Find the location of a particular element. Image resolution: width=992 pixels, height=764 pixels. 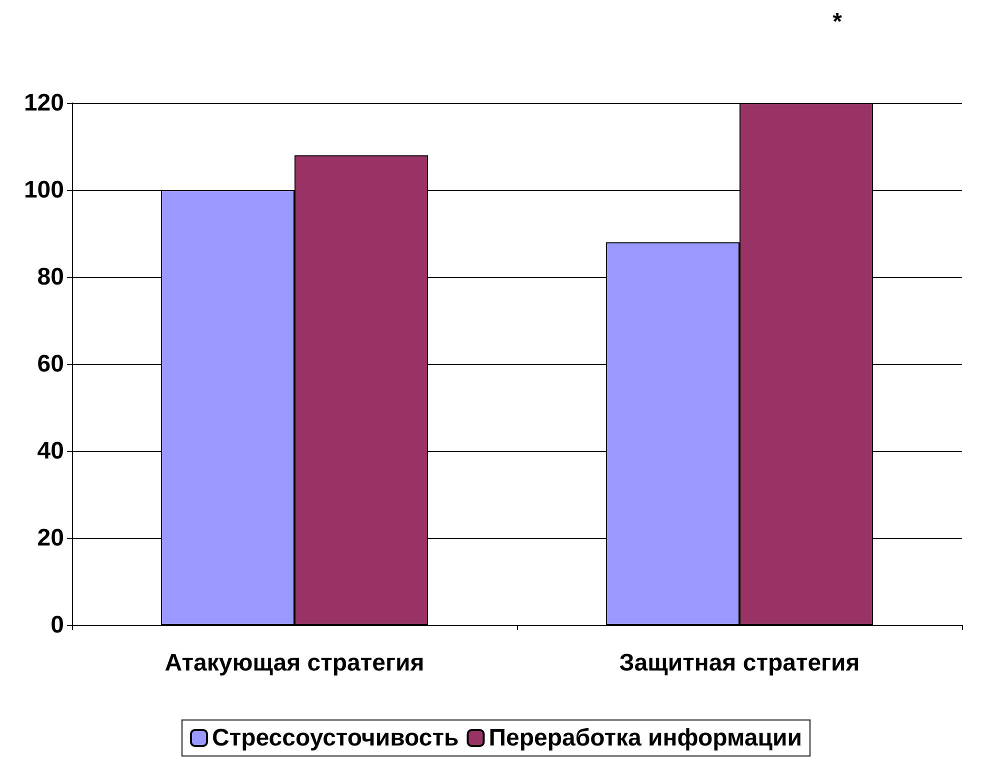

legend-label: Переработка информации is located at coordinates (645, 738).